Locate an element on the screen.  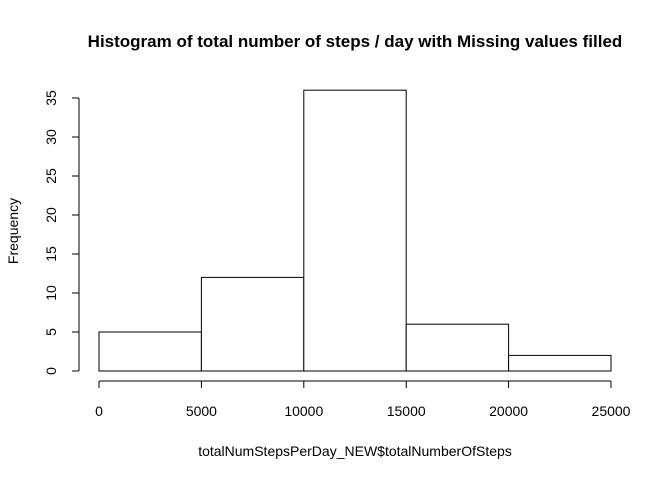
x-tick-label: 0 is located at coordinates (99, 411).